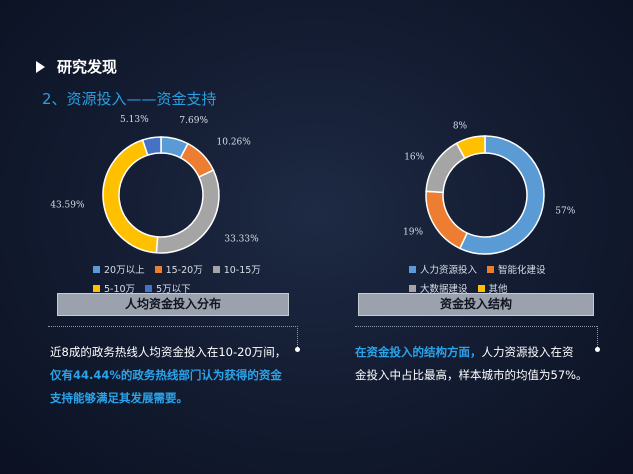 The image size is (633, 474). I want to click on left-text-line-highlight: 仅有44.44%的政务热线部门认为获得的资金, so click(166, 375).